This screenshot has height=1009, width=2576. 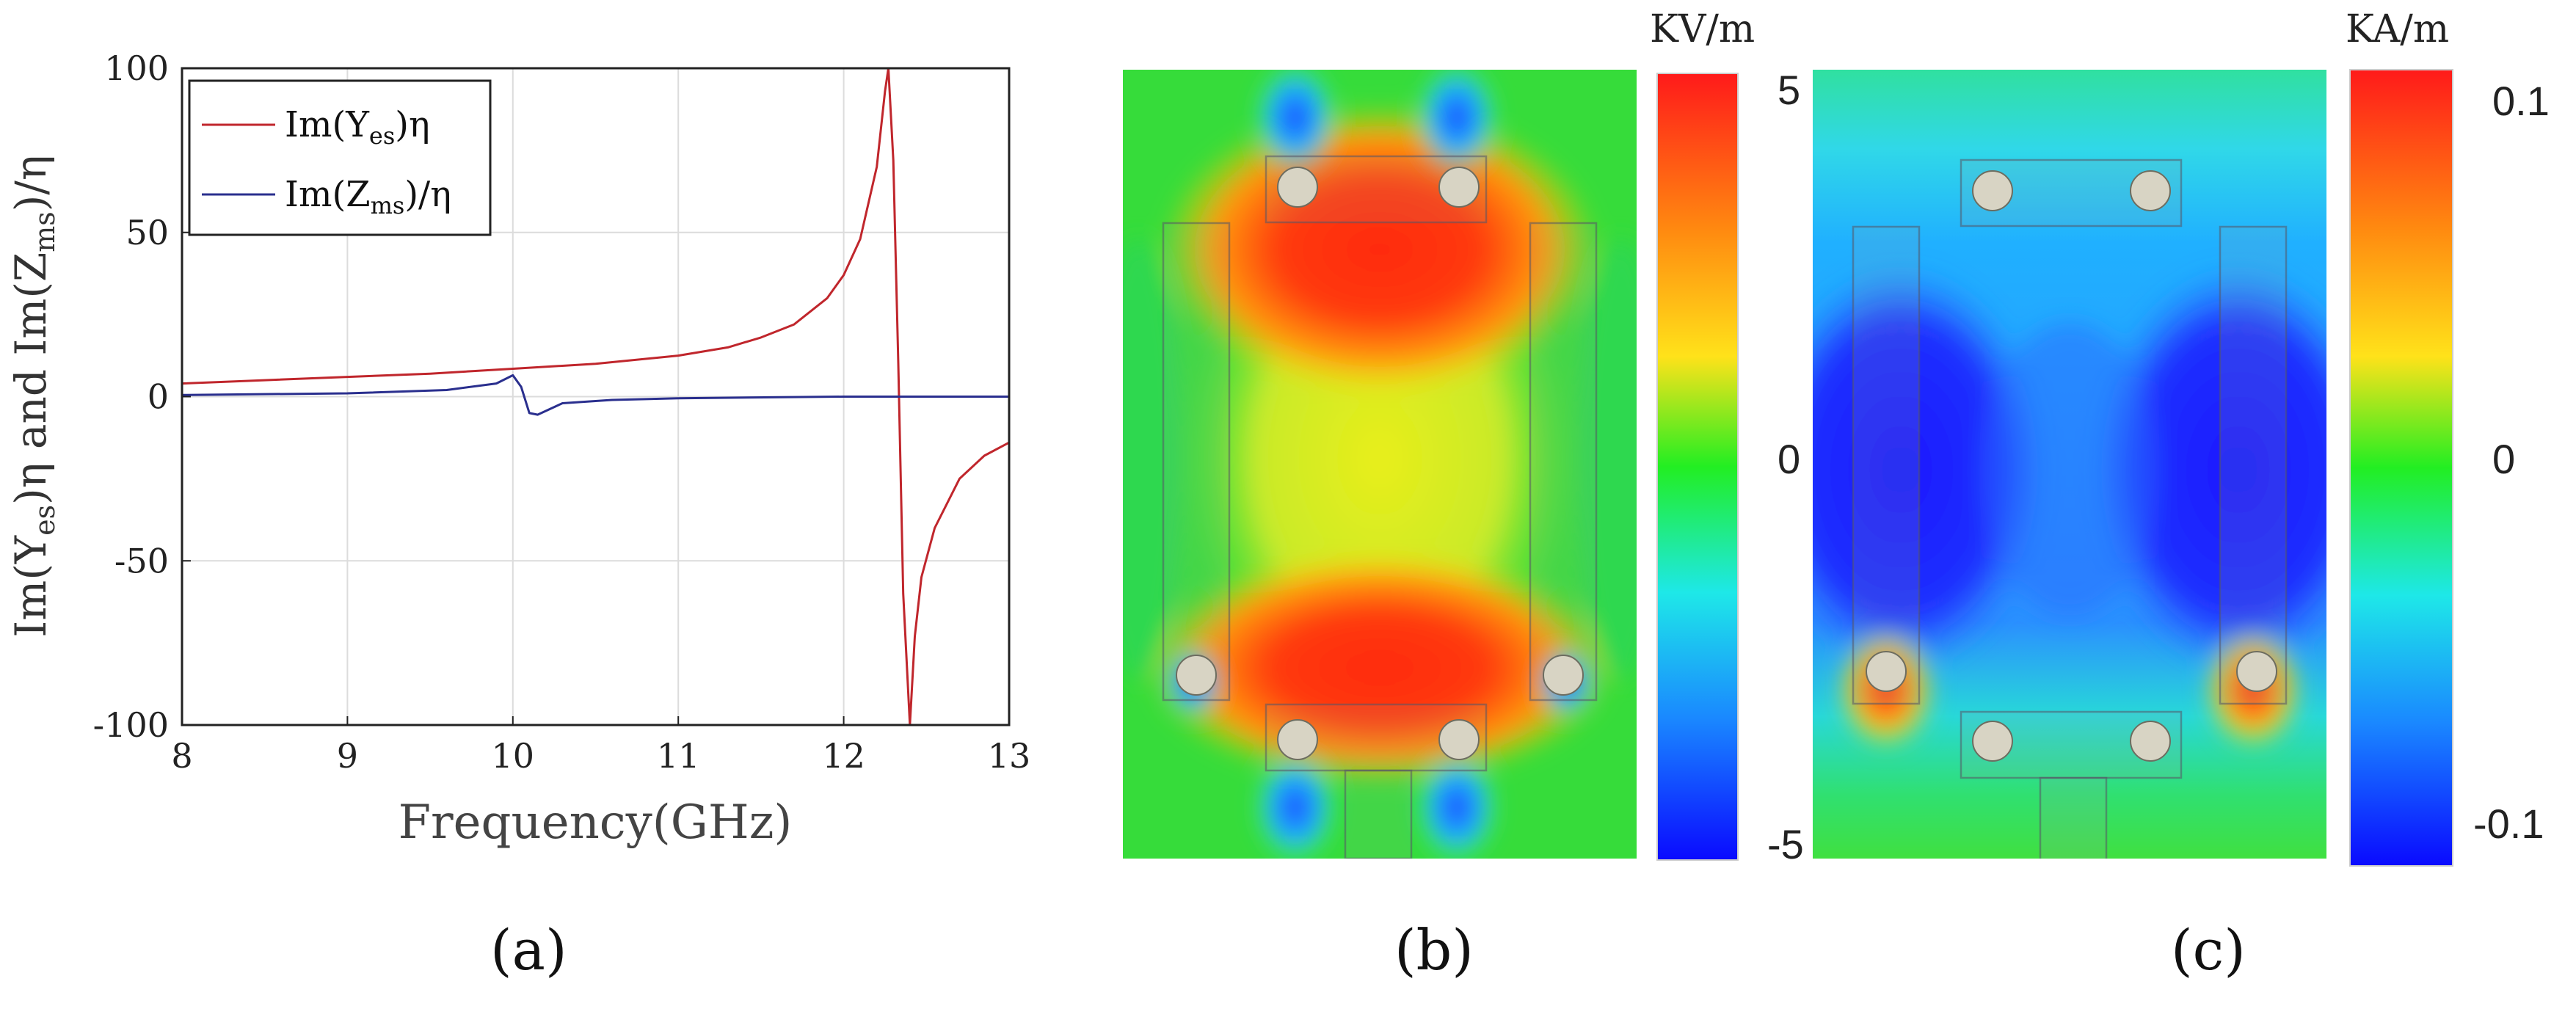 I want to click on y-axis-title-b: )η and Im(Z, so click(x=31, y=379).